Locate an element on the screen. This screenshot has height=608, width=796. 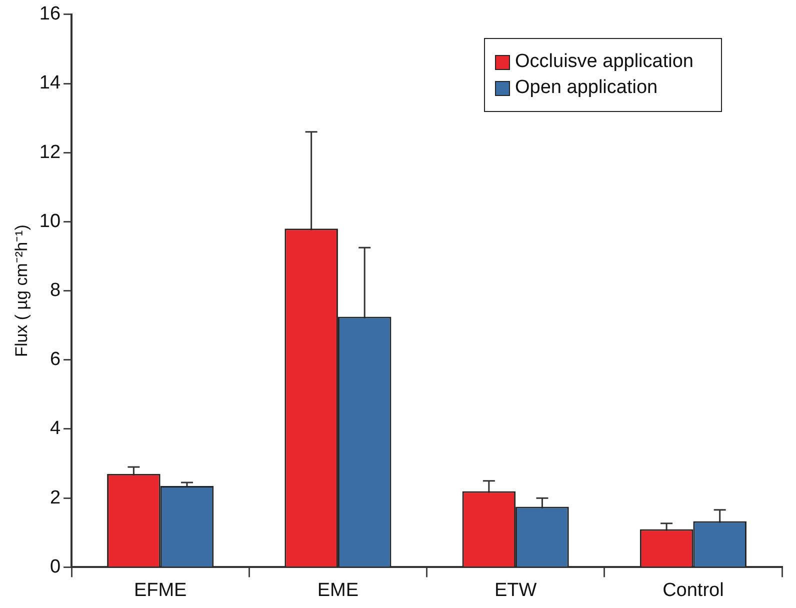
y-tick-label: 2 is located at coordinates (55, 497).